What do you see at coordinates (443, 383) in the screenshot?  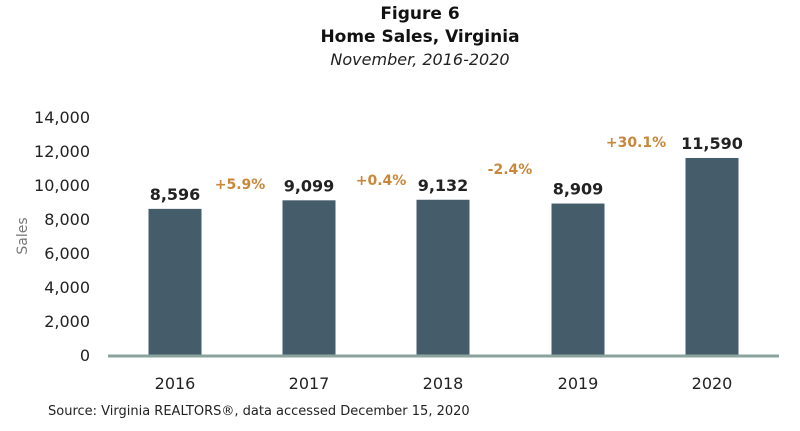 I see `x-tick-label: 2018` at bounding box center [443, 383].